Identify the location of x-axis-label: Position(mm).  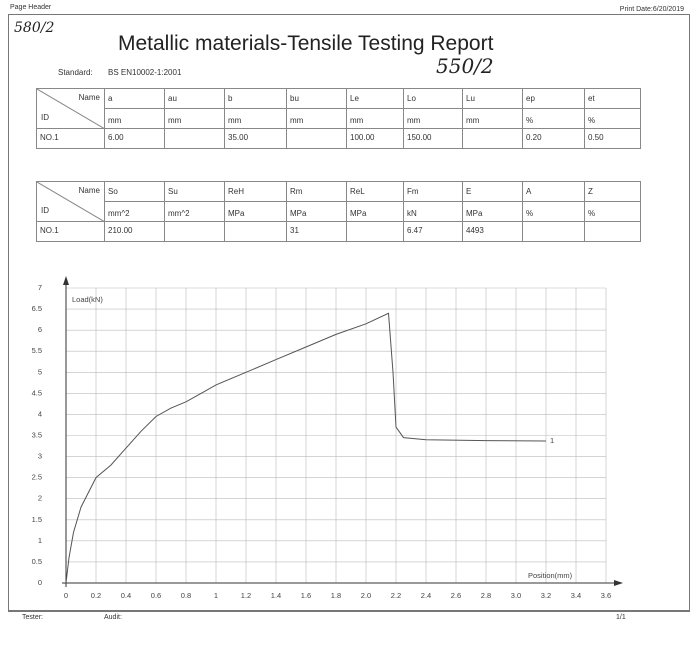
(550, 575).